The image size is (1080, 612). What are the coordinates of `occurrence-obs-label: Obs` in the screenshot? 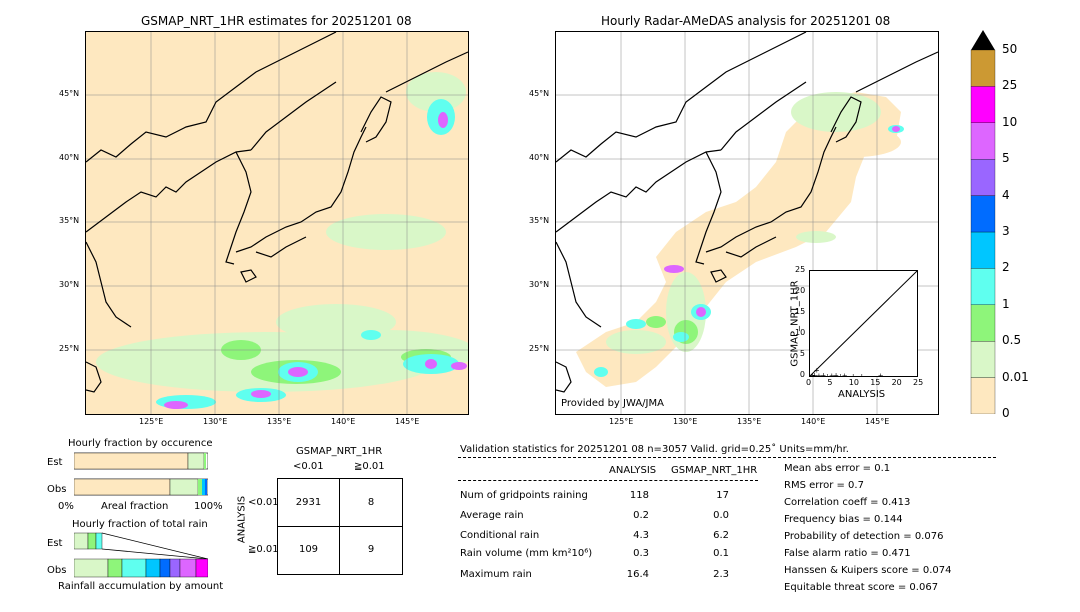 It's located at (57, 489).